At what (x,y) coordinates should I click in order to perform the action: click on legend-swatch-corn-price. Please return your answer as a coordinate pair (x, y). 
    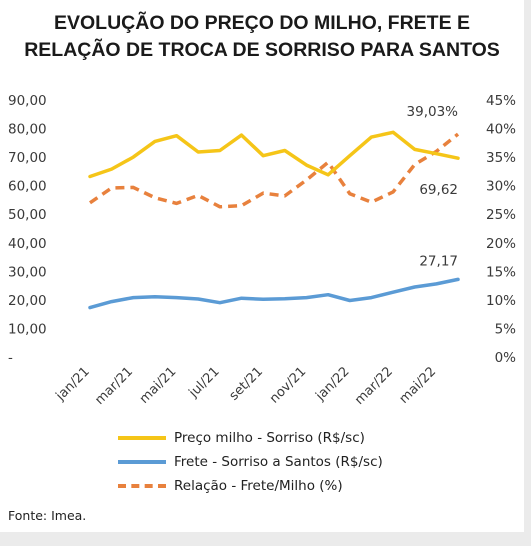
    Looking at the image, I should click on (142, 438).